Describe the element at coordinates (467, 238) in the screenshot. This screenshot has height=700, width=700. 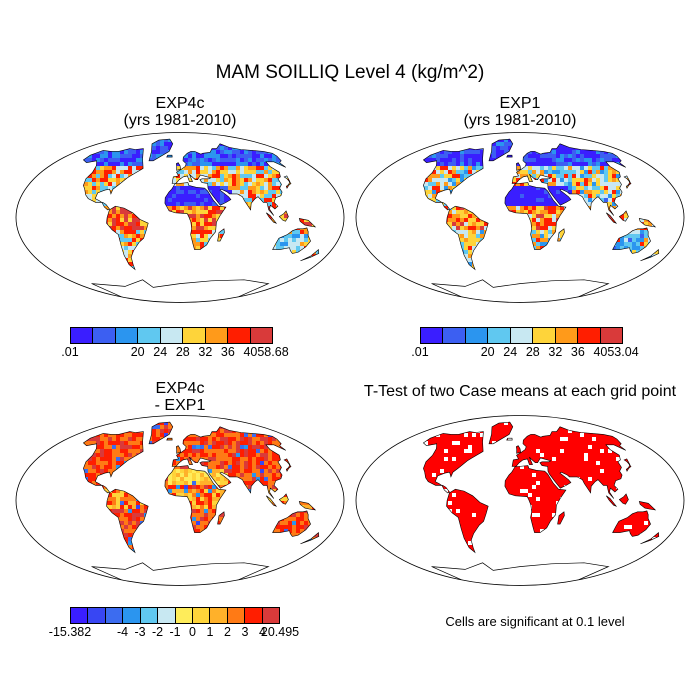
I see `coastline-samerica` at that location.